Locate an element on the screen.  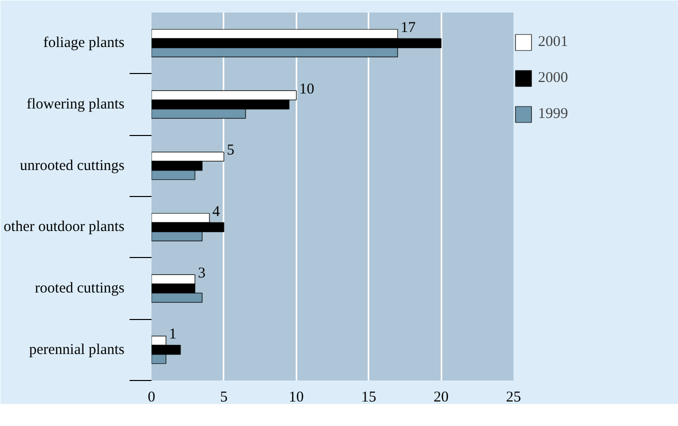
legend-label: 2001 is located at coordinates (553, 42).